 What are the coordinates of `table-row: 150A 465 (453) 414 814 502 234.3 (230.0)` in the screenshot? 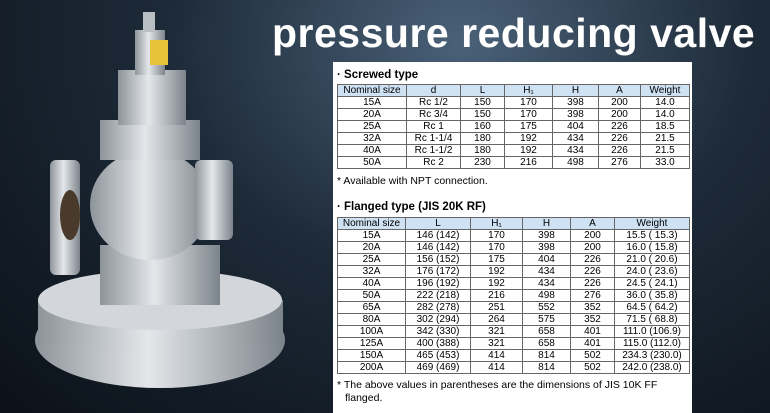 It's located at (513, 355).